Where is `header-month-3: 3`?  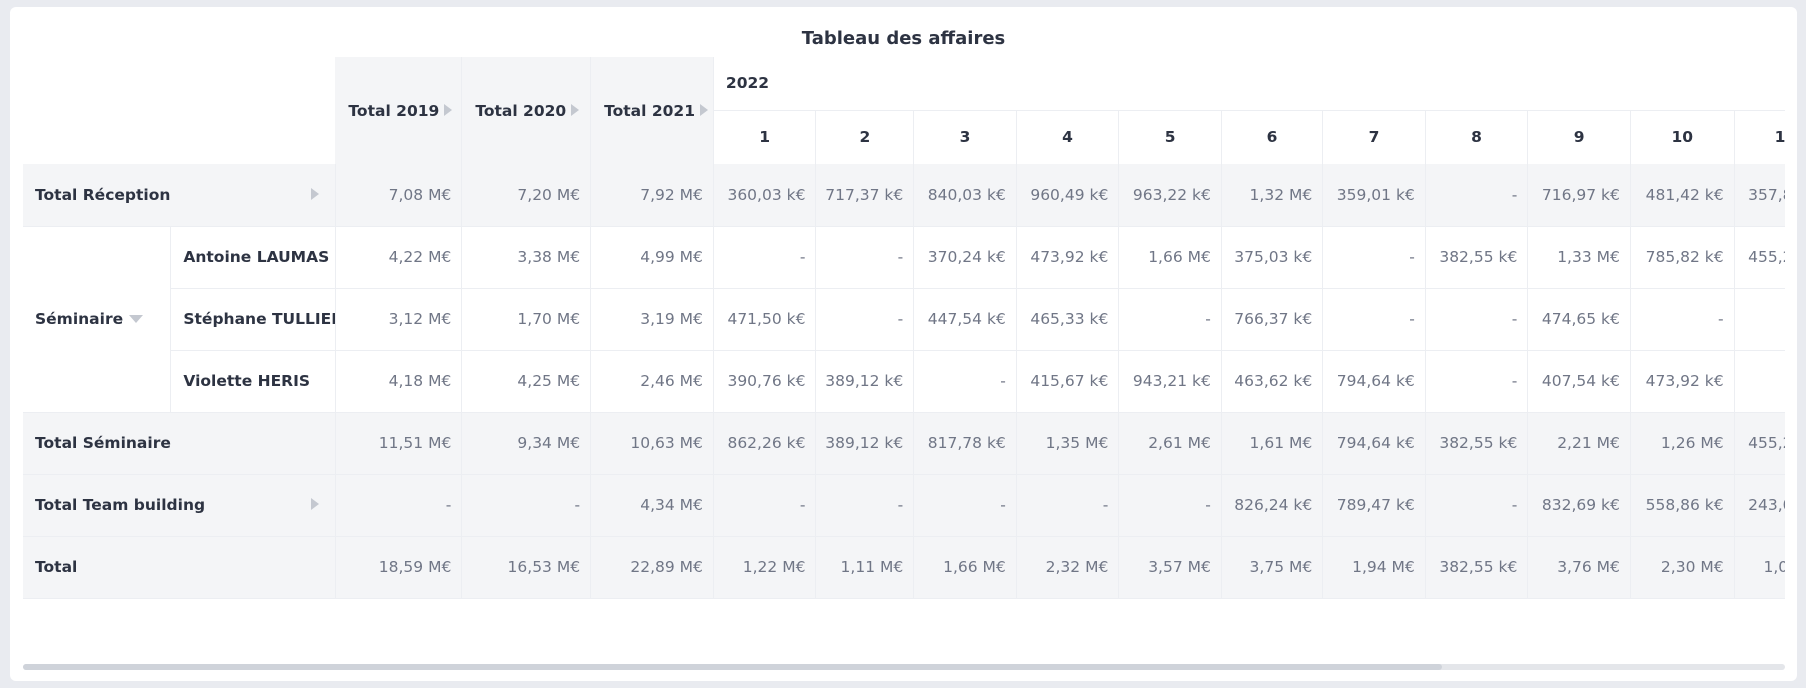
header-month-3: 3 is located at coordinates (965, 136).